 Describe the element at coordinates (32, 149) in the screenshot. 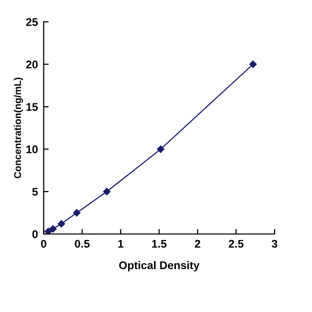

I see `y-tick-label: 10` at that location.